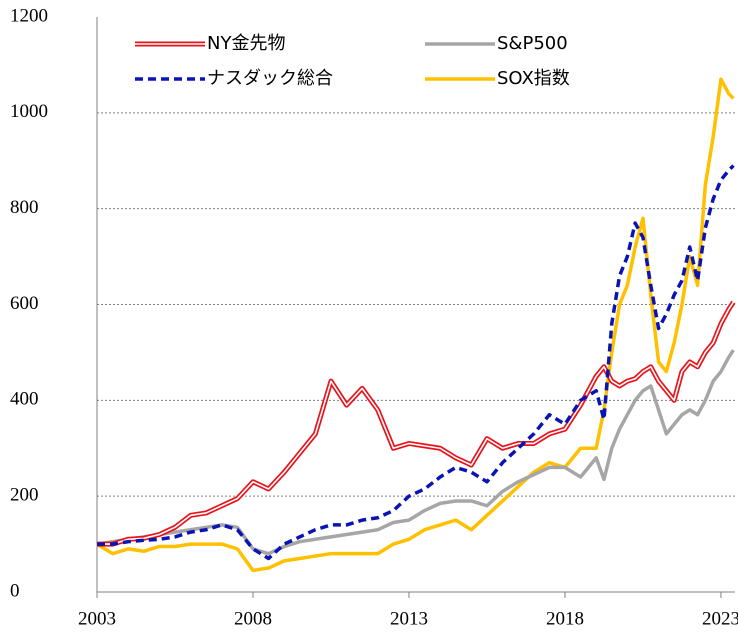  What do you see at coordinates (24, 399) in the screenshot?
I see `y-tick-label: 400` at bounding box center [24, 399].